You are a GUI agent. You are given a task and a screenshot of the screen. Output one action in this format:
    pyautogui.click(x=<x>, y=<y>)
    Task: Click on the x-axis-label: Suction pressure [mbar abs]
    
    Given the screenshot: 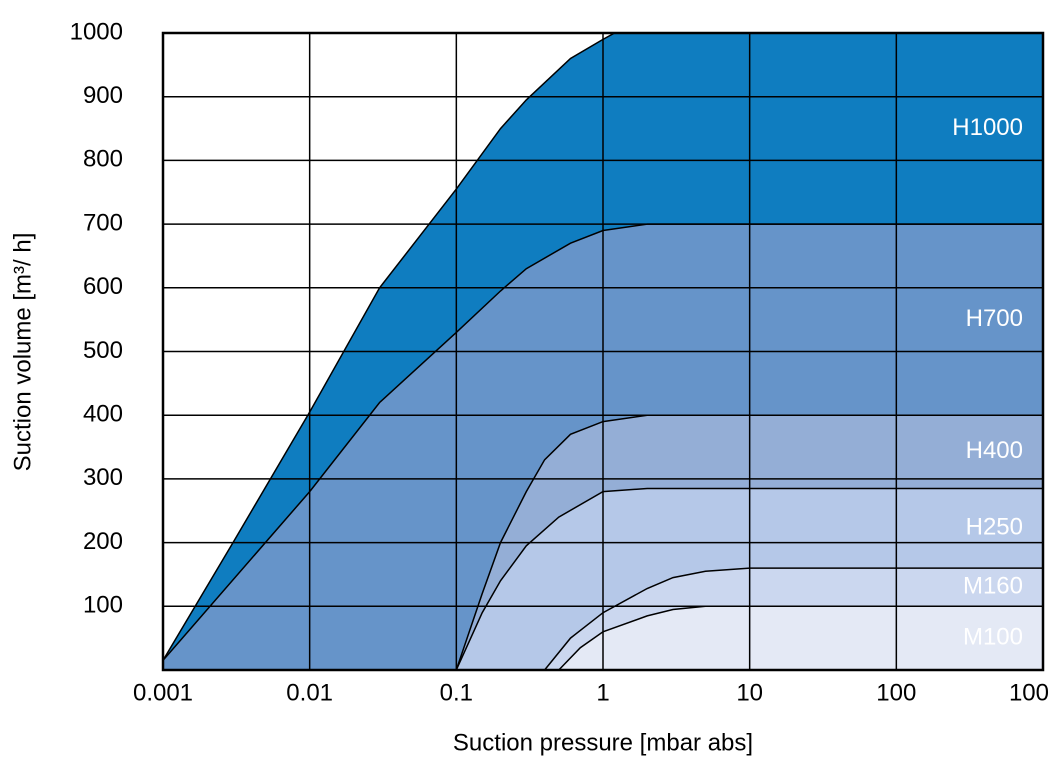 What is the action you would take?
    pyautogui.click(x=603, y=742)
    